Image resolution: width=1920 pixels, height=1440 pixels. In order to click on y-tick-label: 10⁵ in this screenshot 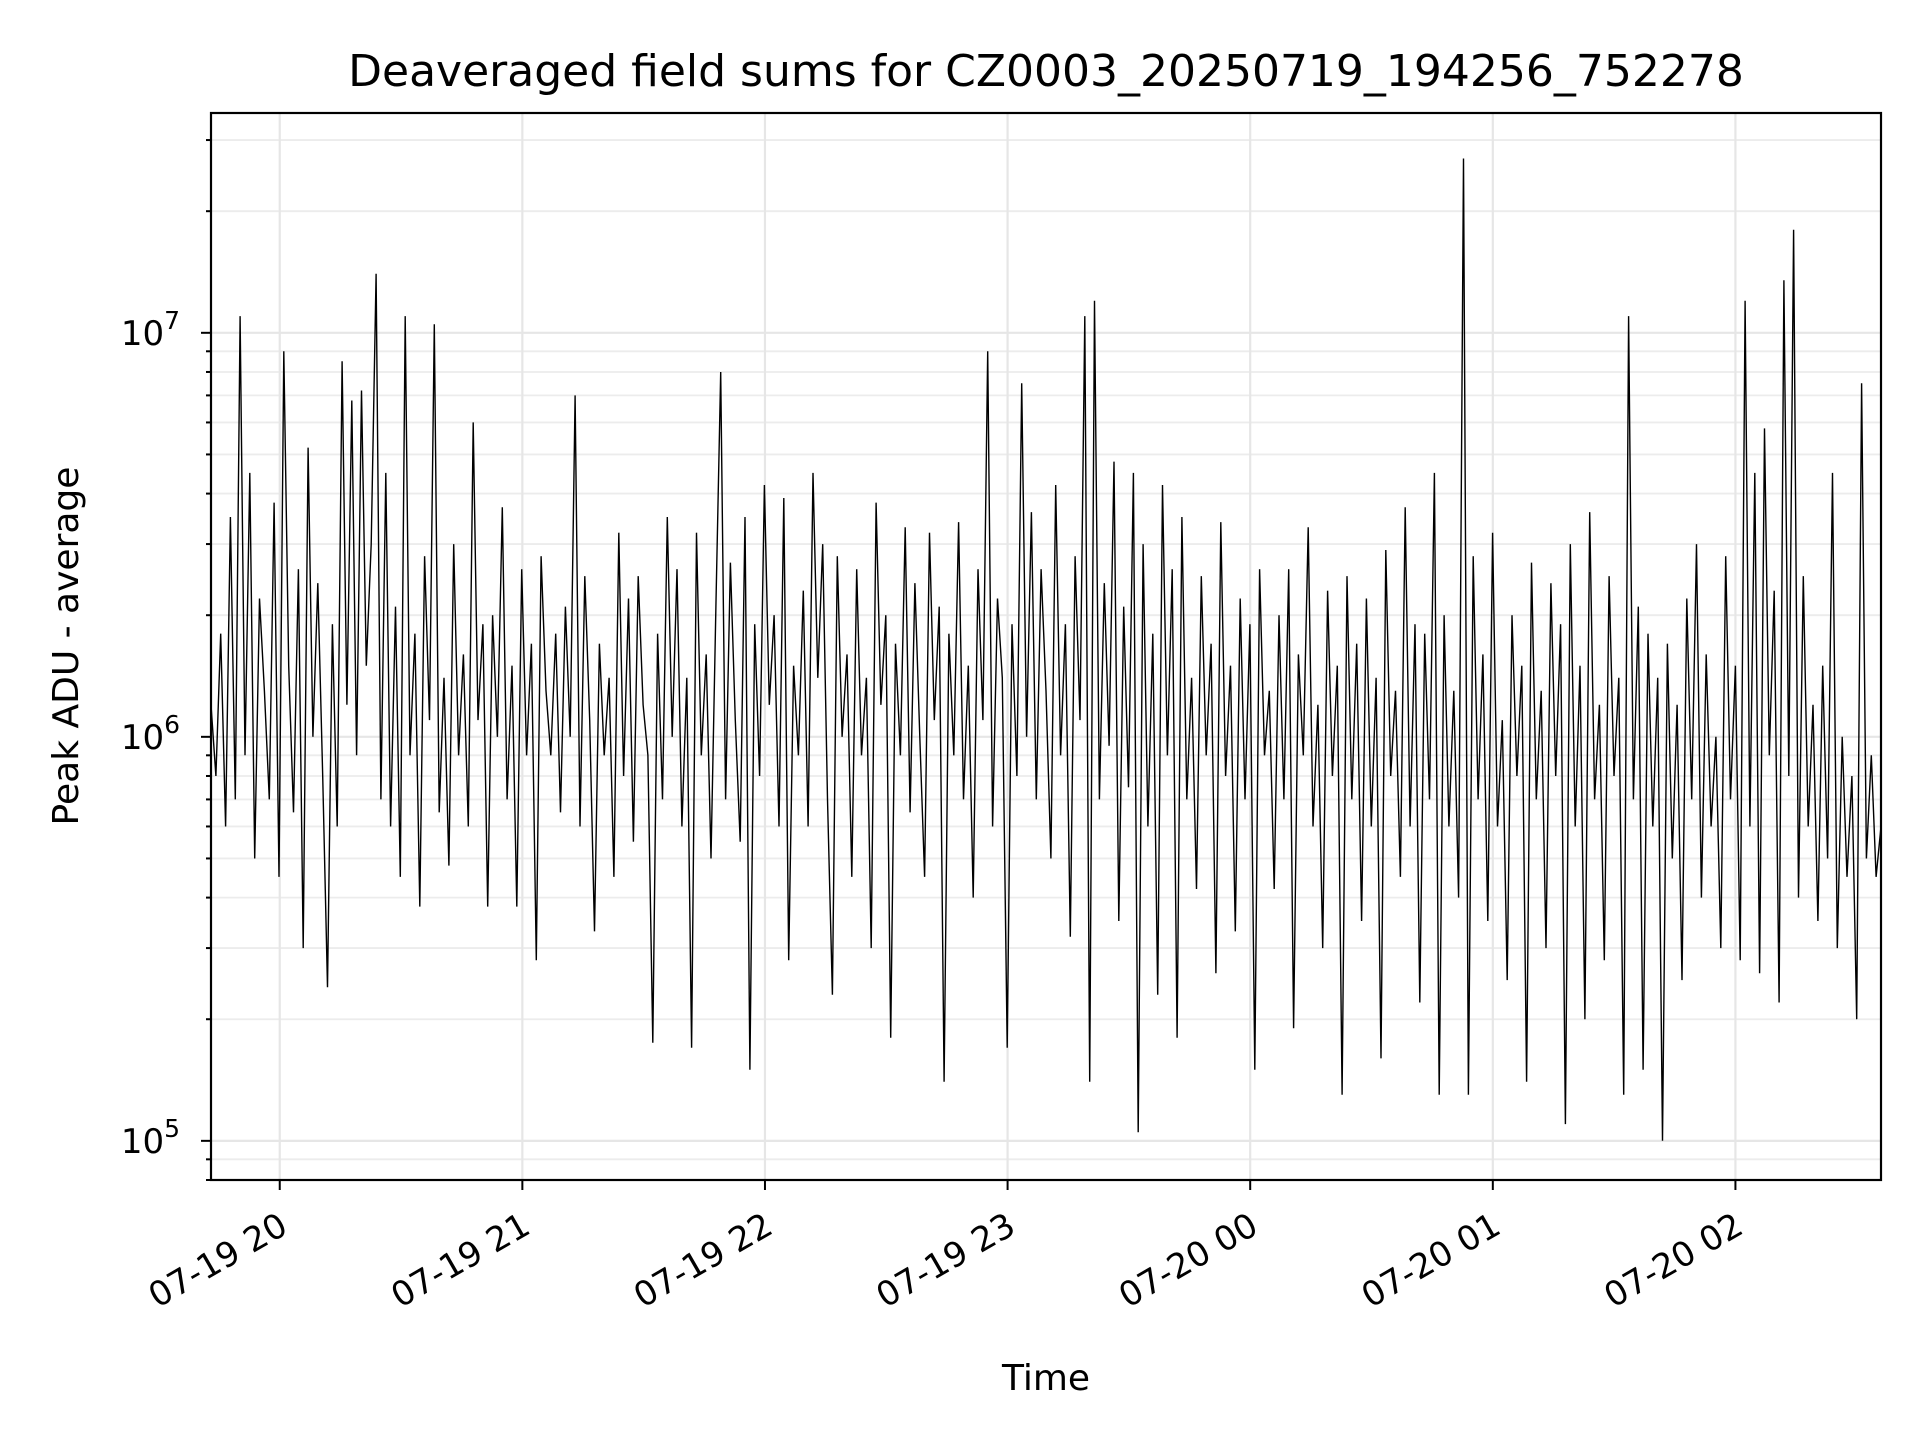, I will do `click(150, 1138)`.